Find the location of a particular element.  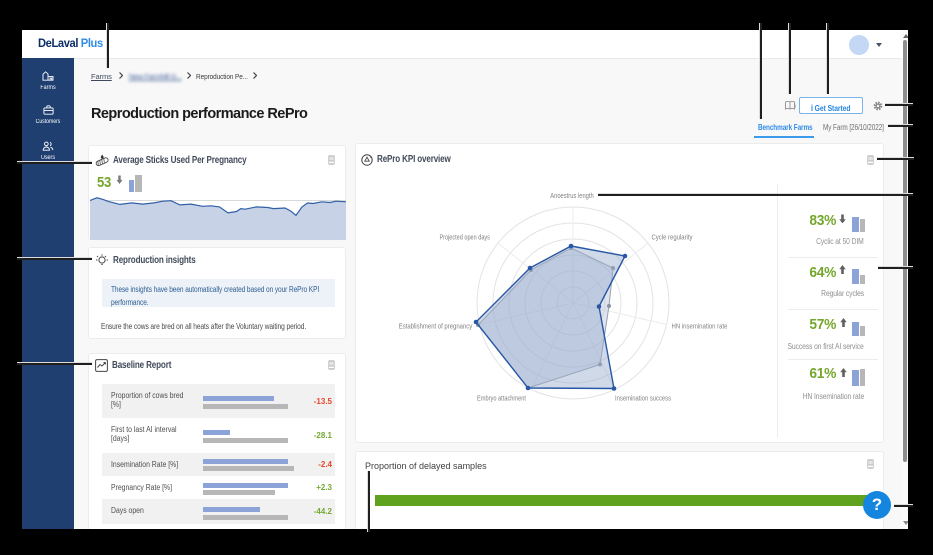

svg-text: HN insemination rate is located at coordinates (700, 326).